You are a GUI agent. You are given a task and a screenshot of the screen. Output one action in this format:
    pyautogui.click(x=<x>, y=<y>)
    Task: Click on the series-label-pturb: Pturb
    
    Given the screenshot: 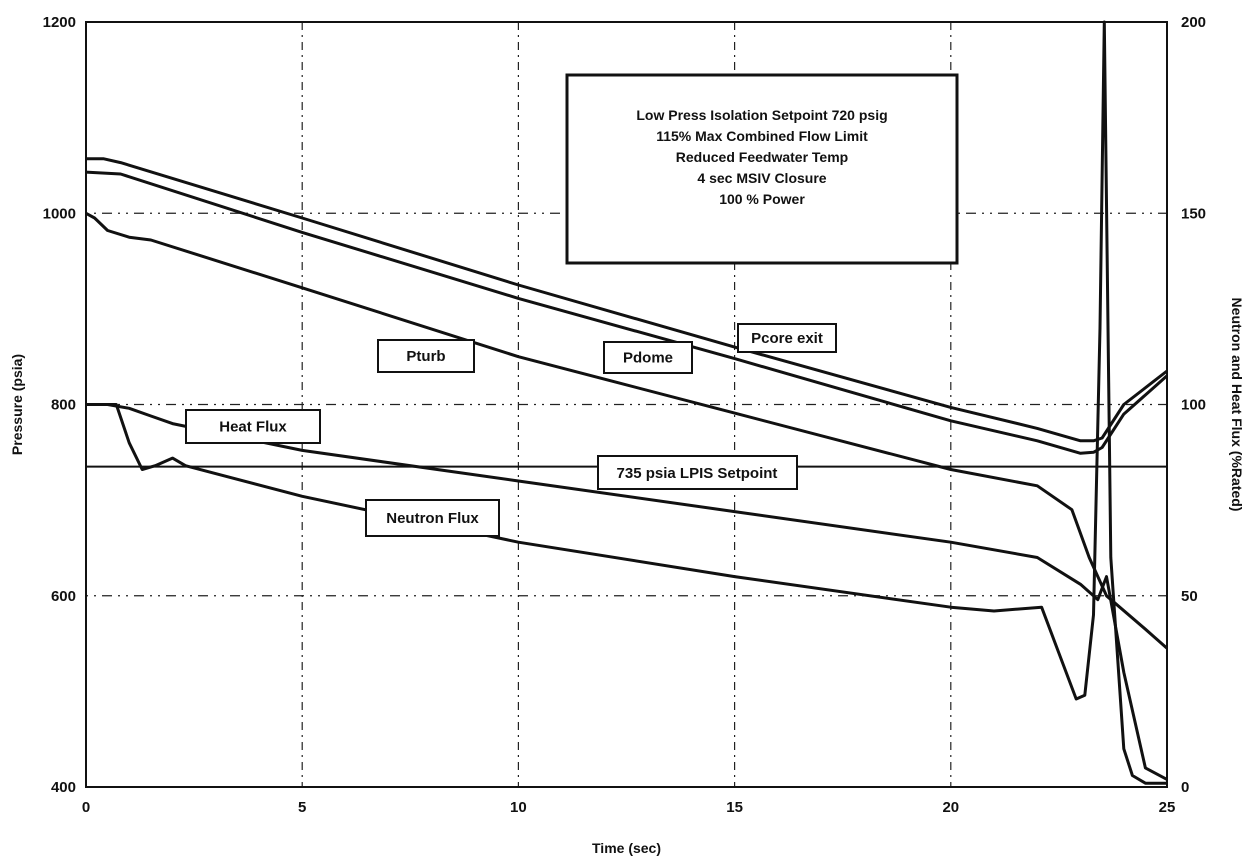 What is the action you would take?
    pyautogui.click(x=425, y=356)
    